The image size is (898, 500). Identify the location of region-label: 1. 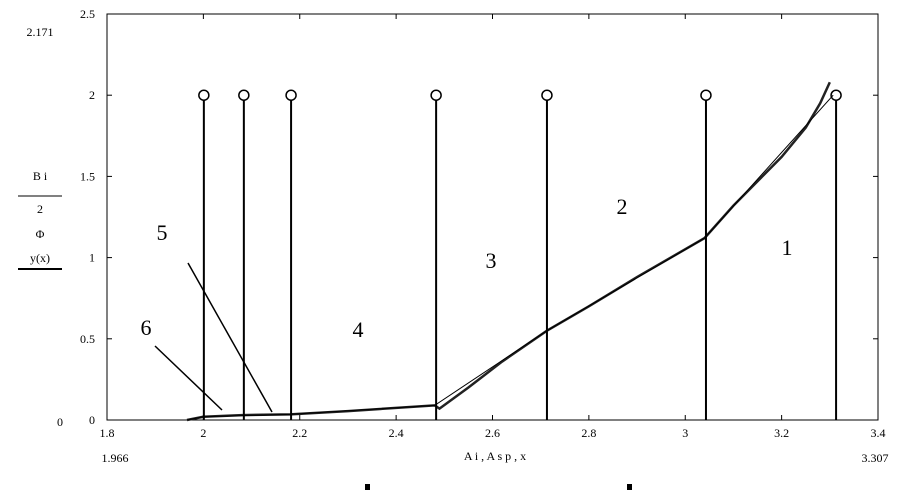
(787, 247).